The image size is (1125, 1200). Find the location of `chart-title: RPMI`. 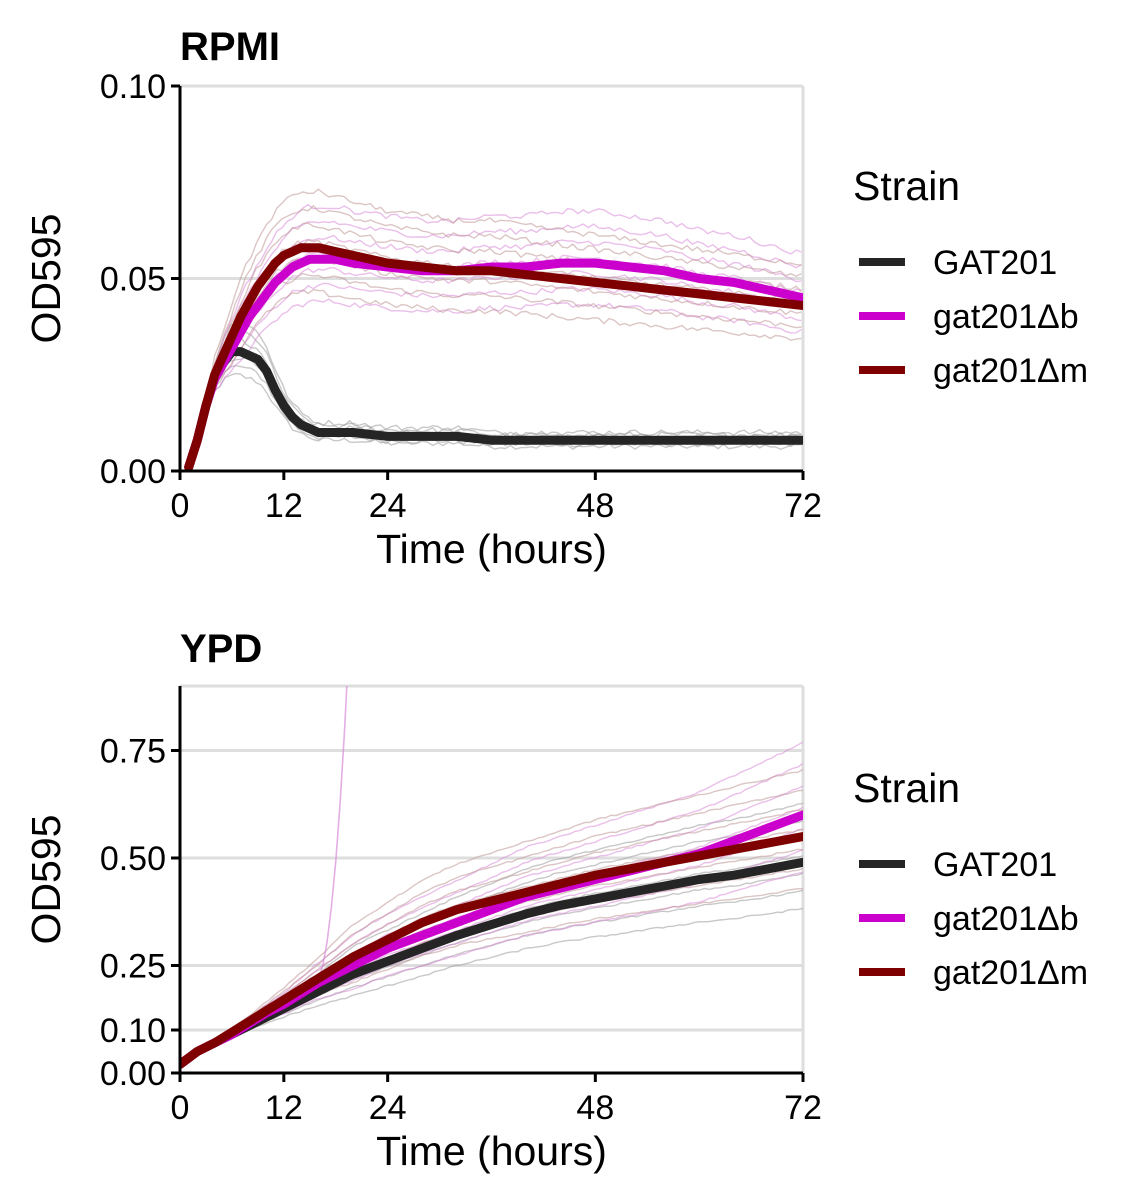

chart-title: RPMI is located at coordinates (230, 47).